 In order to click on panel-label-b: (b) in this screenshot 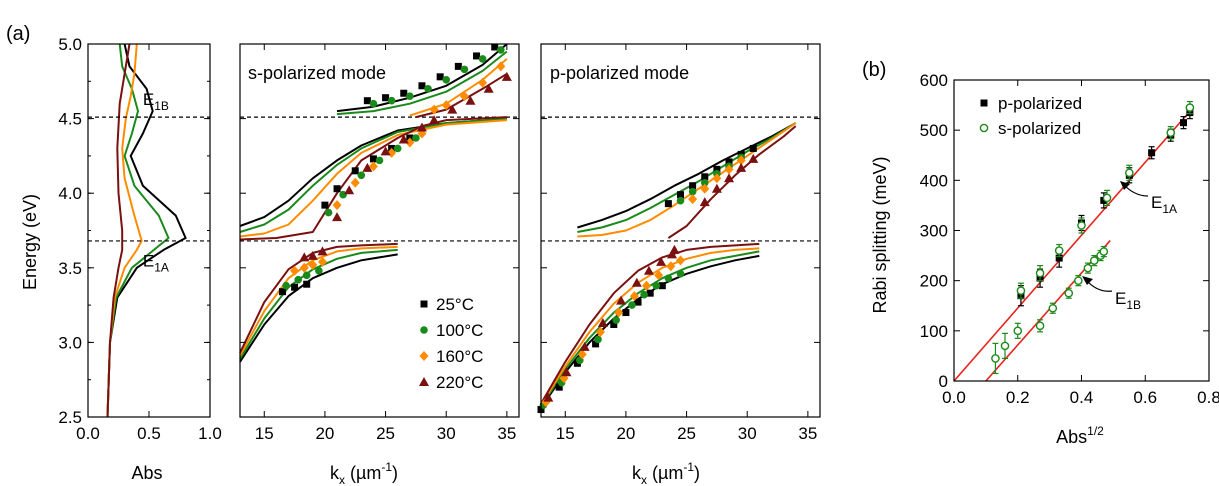, I will do `click(874, 70)`.